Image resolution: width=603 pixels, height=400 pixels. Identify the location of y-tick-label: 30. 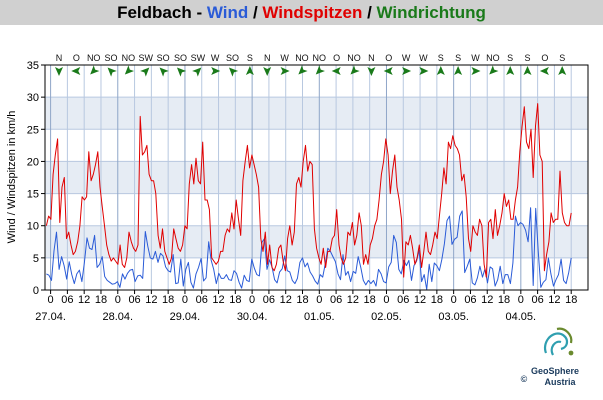
(33, 98).